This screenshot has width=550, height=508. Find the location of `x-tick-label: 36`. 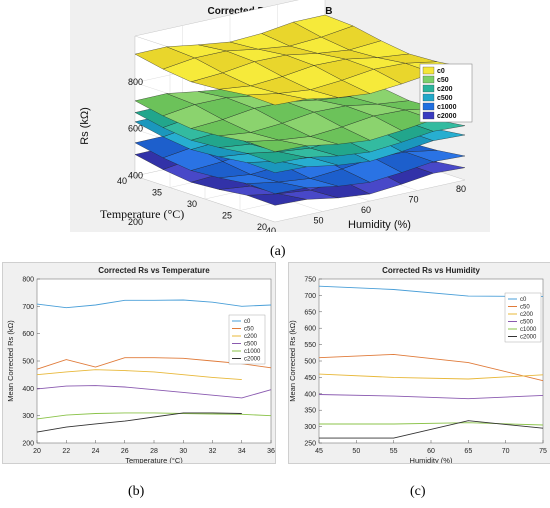

x-tick-label: 36 is located at coordinates (271, 451).